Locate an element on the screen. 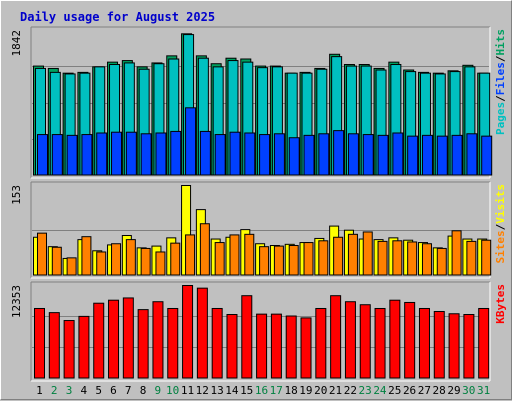 The height and width of the screenshot is (401, 512). visits-ymax-label: 153 is located at coordinates (16, 195).